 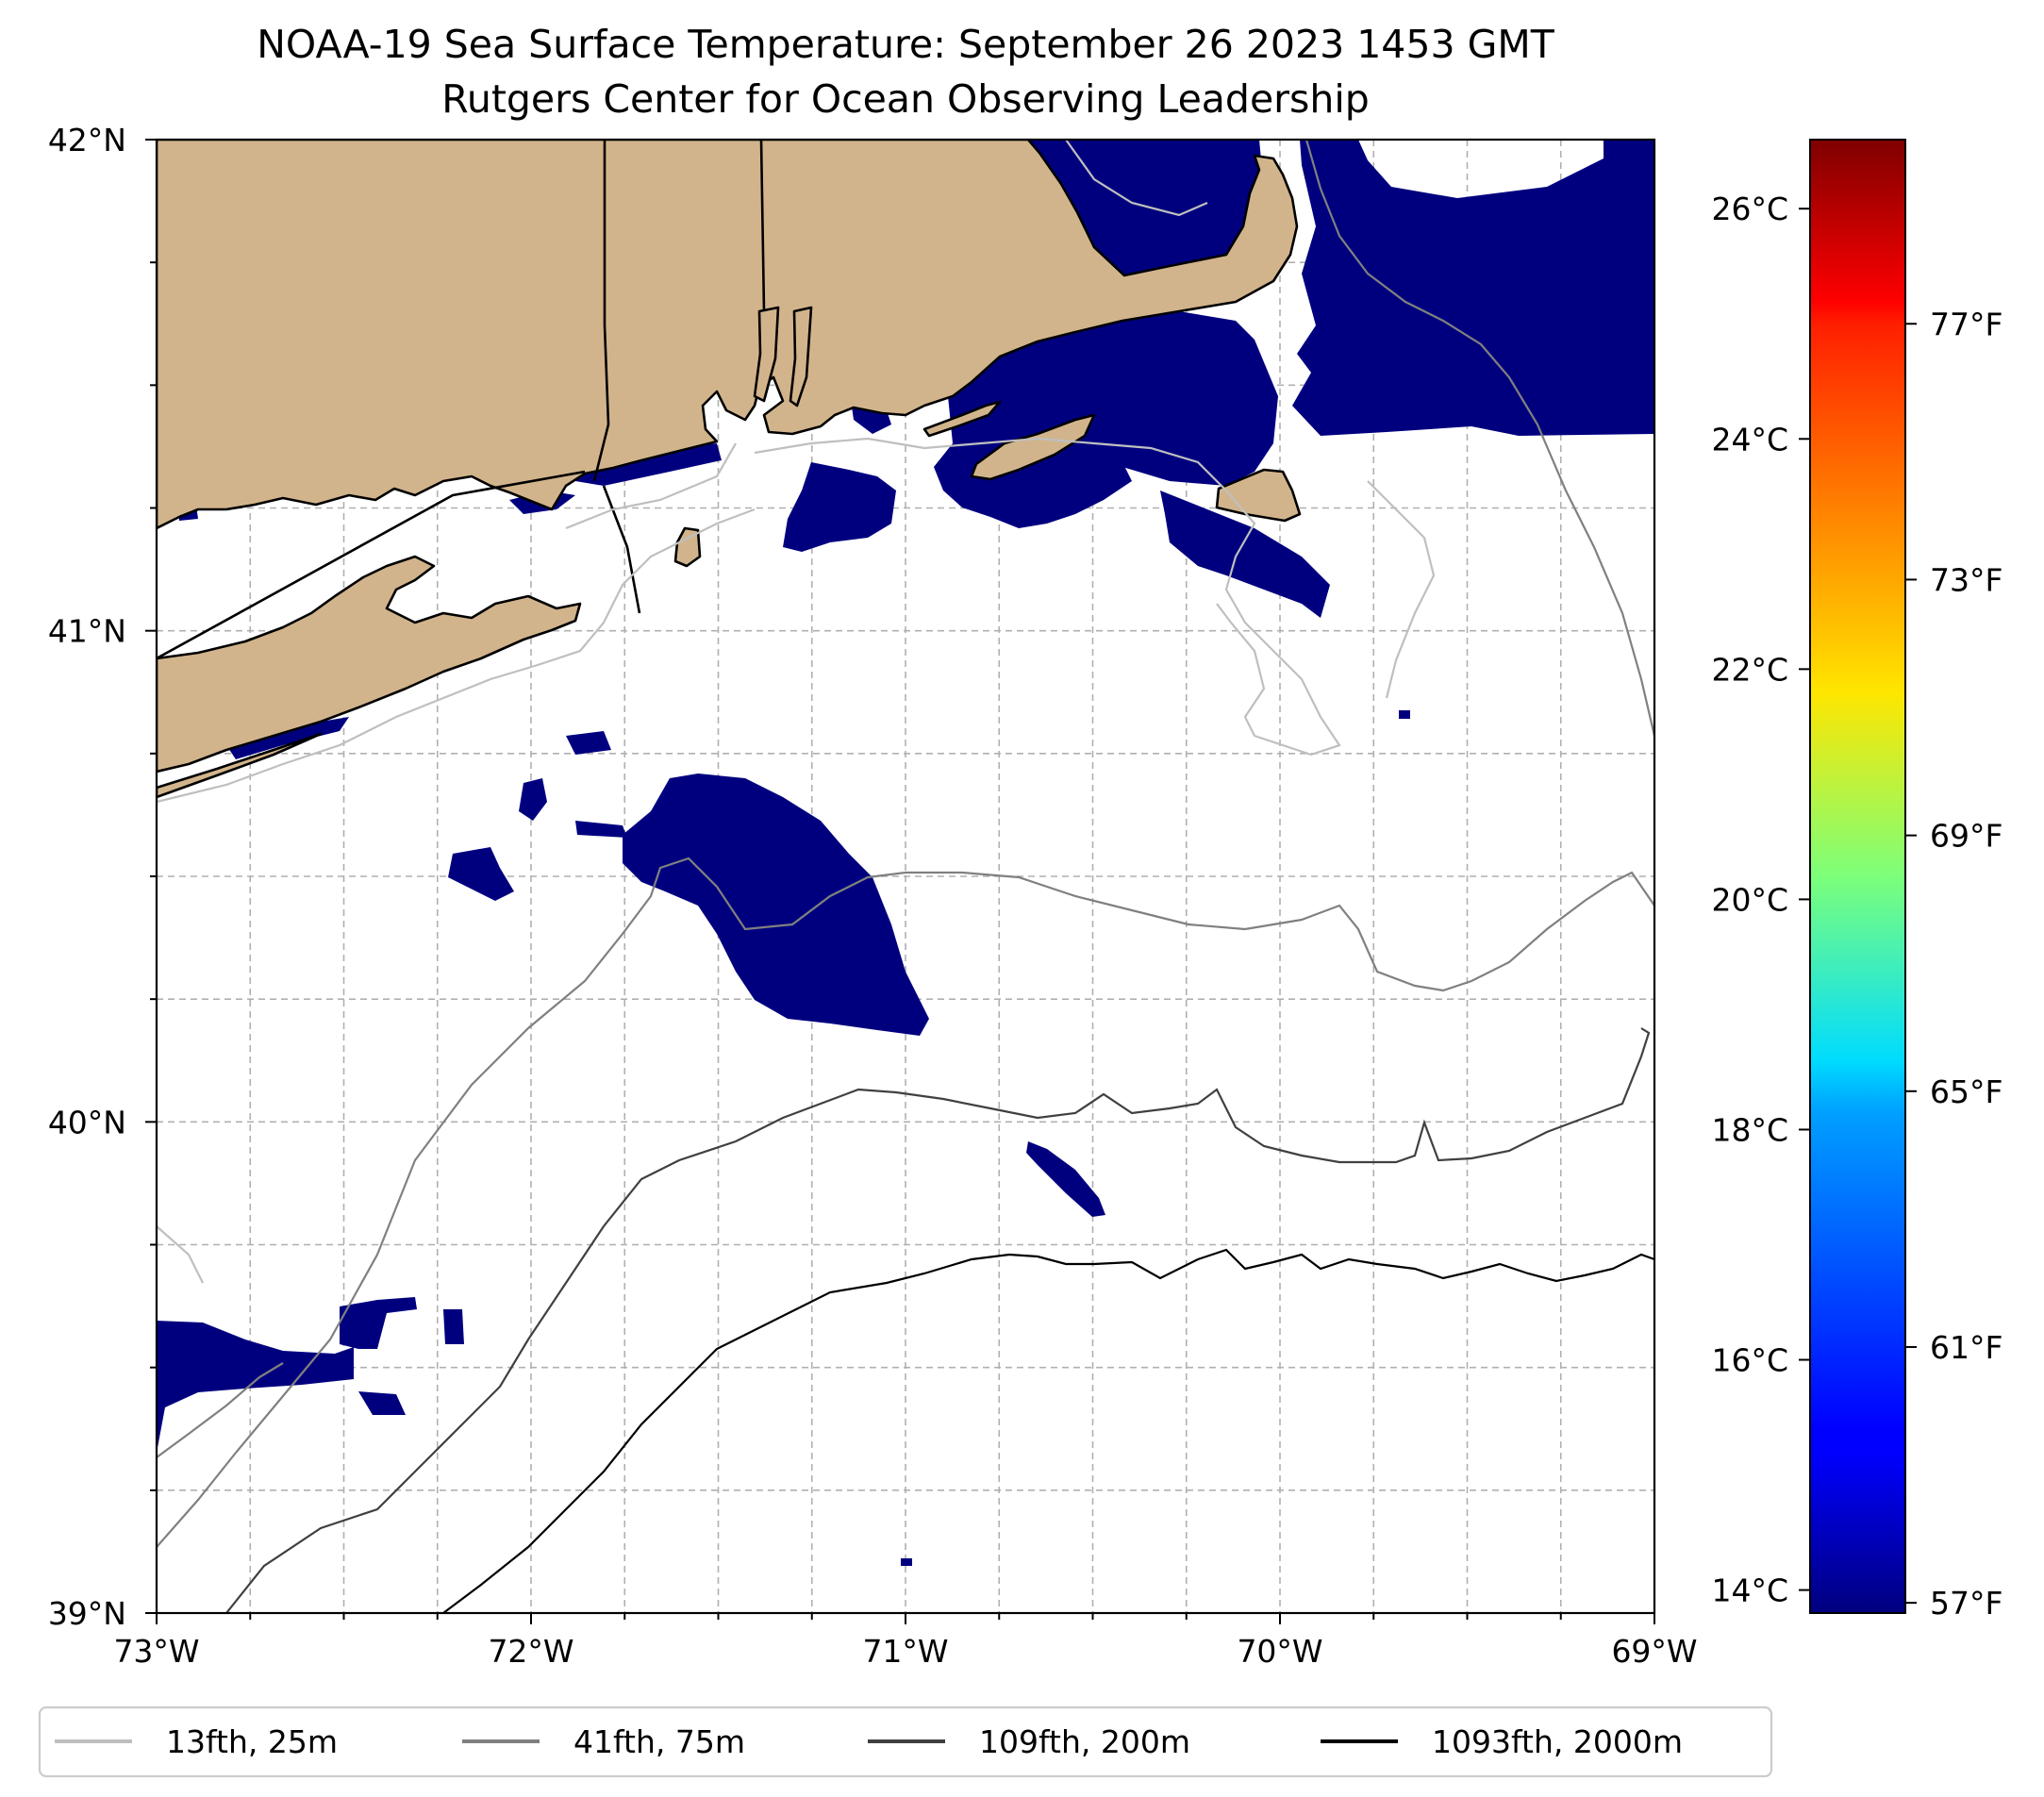 What do you see at coordinates (533, 799) in the screenshot?
I see `sst-patch-shelf-spot-a` at bounding box center [533, 799].